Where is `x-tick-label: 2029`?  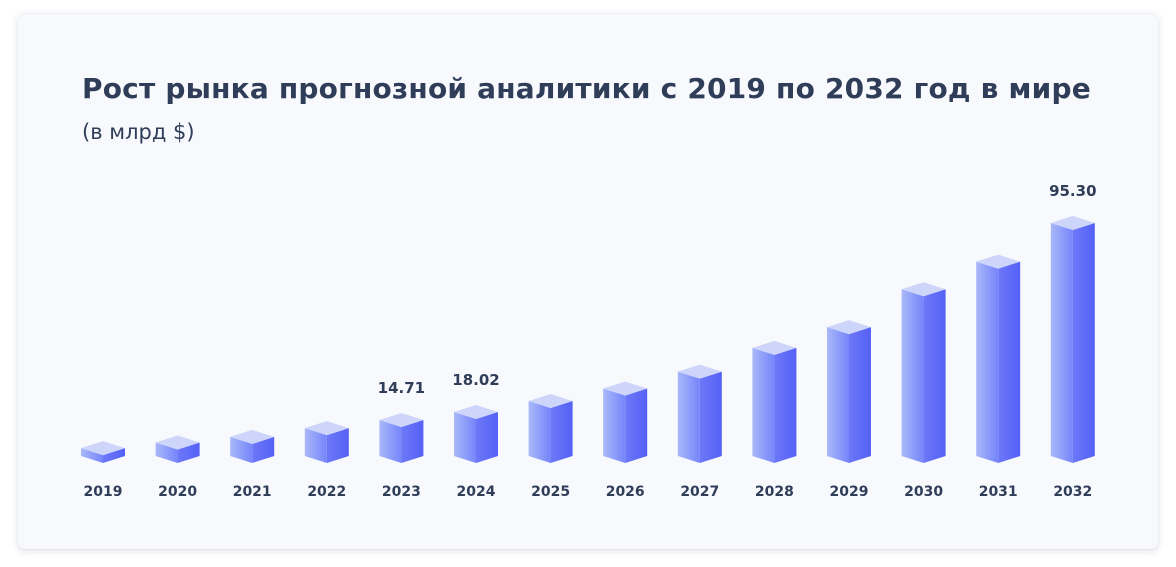
x-tick-label: 2029 is located at coordinates (849, 492).